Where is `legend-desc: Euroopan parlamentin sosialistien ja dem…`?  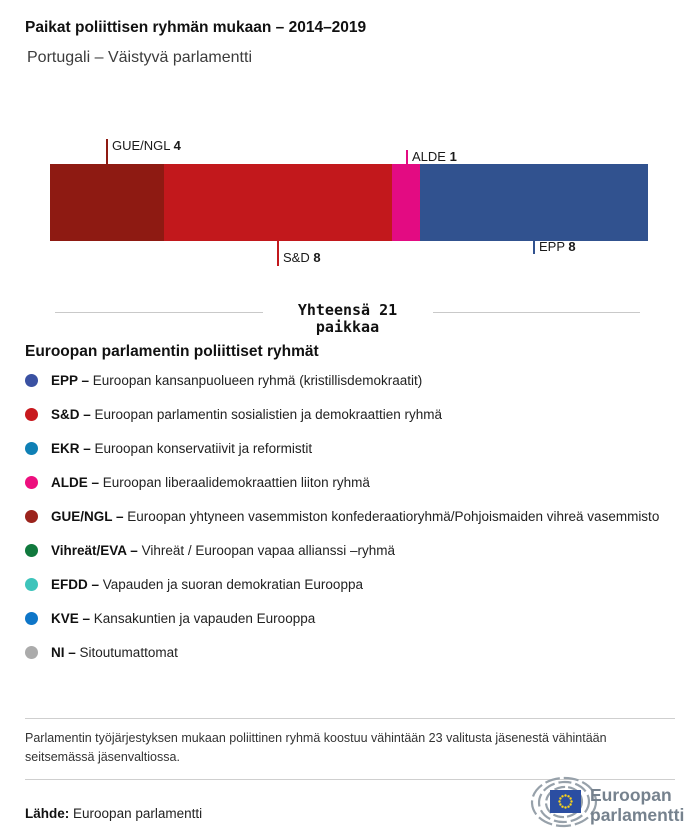 legend-desc: Euroopan parlamentin sosialistien ja dem… is located at coordinates (268, 414).